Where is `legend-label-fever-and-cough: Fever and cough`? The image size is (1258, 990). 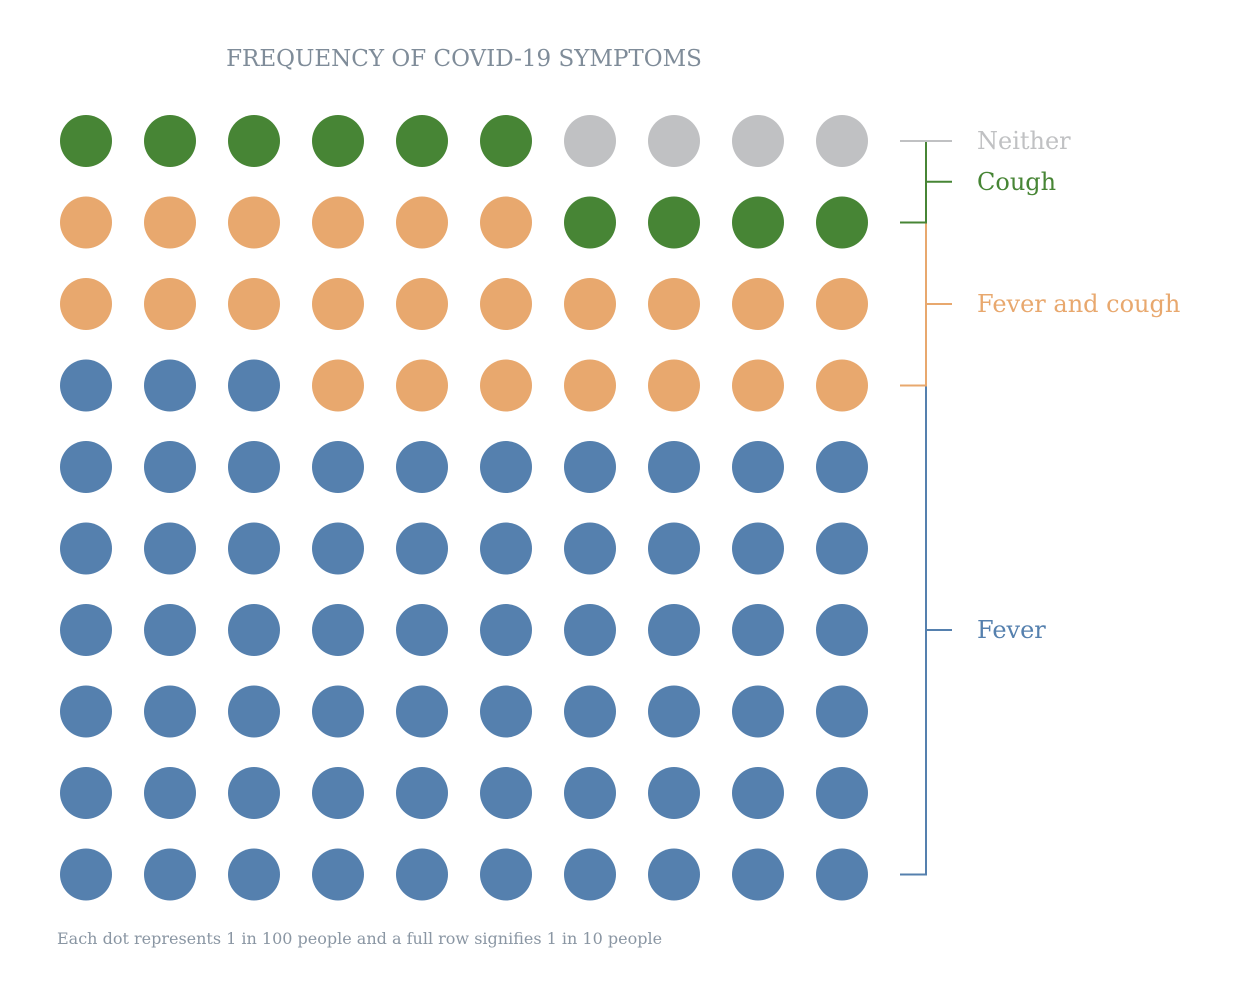 legend-label-fever-and-cough: Fever and cough is located at coordinates (1078, 304).